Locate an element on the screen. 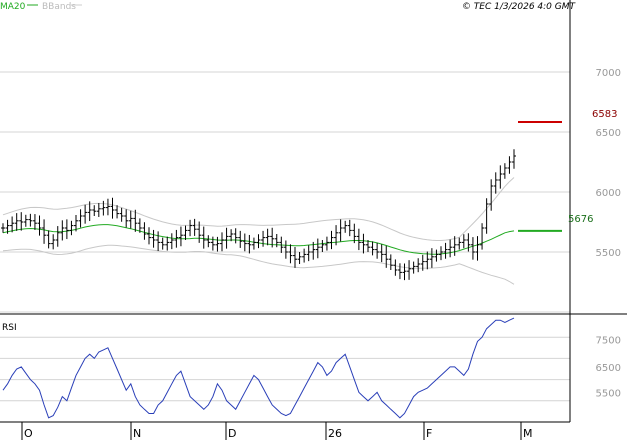 The height and width of the screenshot is (440, 627). rsi-tick-label: 7500 is located at coordinates (608, 340).